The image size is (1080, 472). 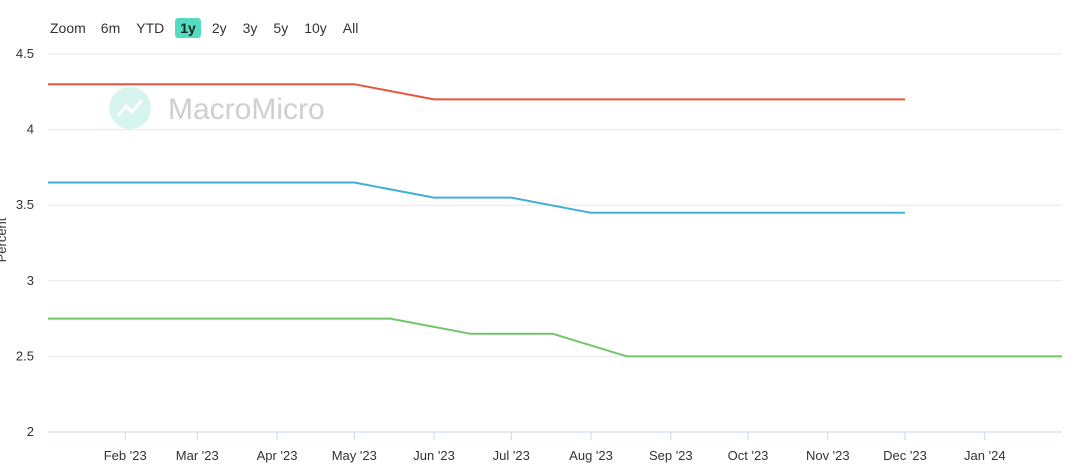 What do you see at coordinates (30, 280) in the screenshot?
I see `y-tick-label: 3` at bounding box center [30, 280].